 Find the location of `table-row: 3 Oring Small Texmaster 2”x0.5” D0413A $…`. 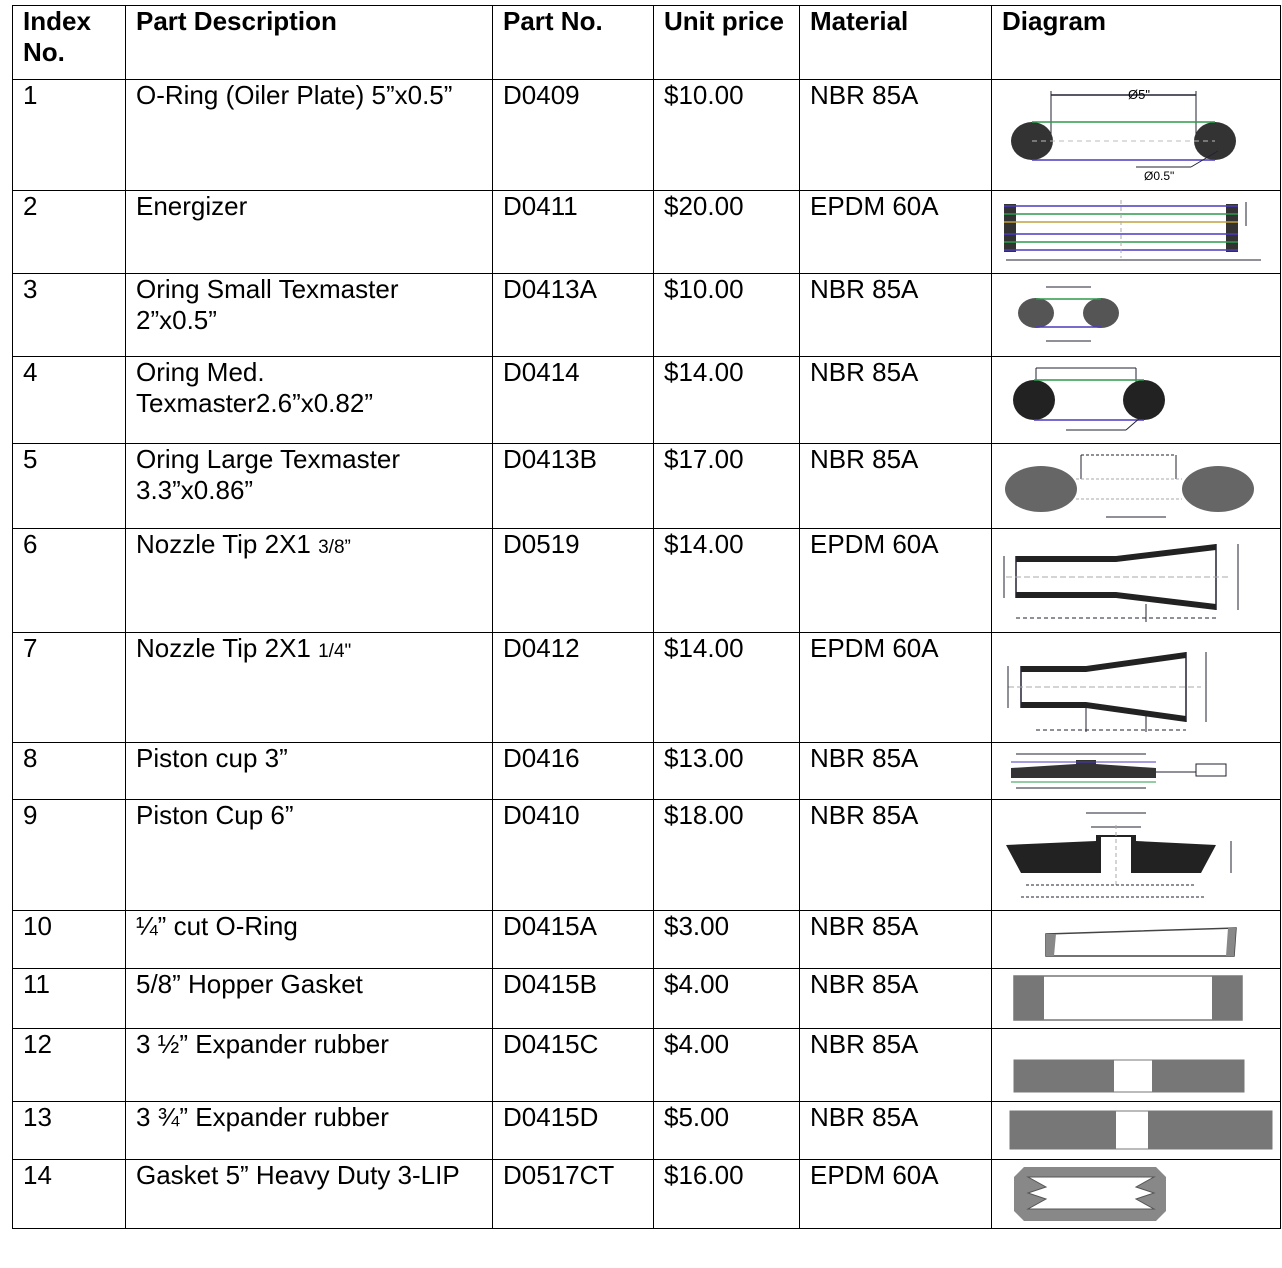

table-row: 3 Oring Small Texmaster 2”x0.5” D0413A $… is located at coordinates (646, 315).